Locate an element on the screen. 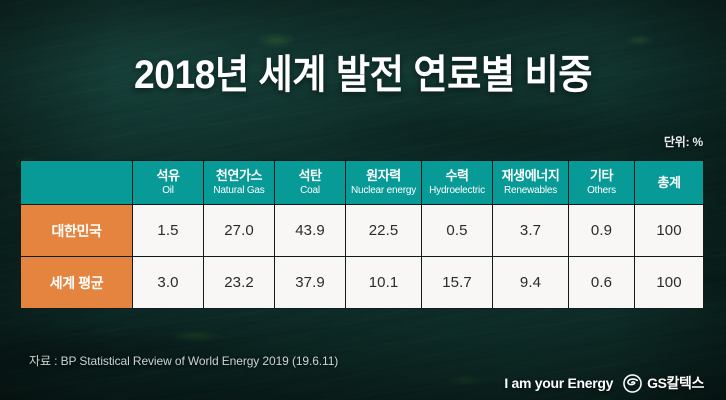 The width and height of the screenshot is (726, 400). cell-world-renewables: 9.4 is located at coordinates (530, 282).